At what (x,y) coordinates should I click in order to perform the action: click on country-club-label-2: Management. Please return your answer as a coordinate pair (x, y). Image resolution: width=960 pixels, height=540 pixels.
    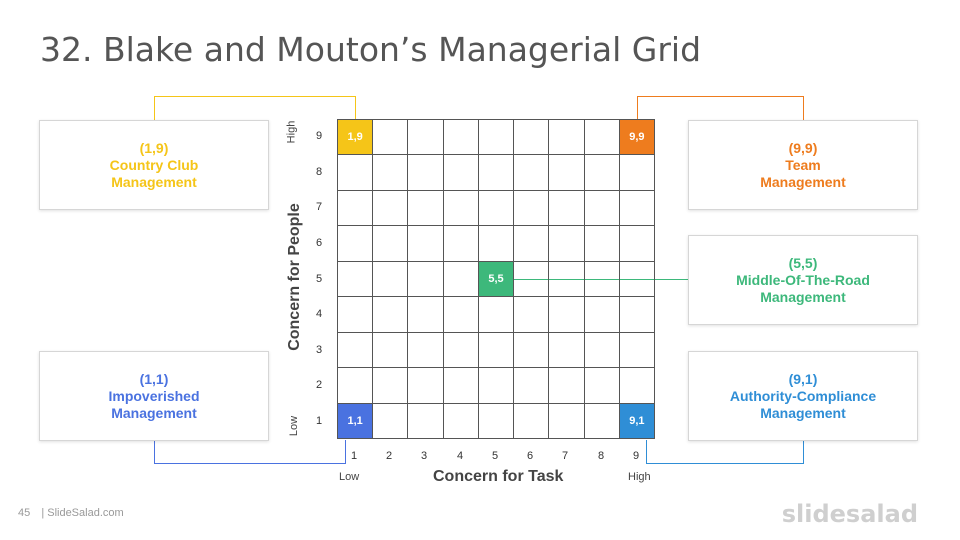
    Looking at the image, I should click on (154, 181).